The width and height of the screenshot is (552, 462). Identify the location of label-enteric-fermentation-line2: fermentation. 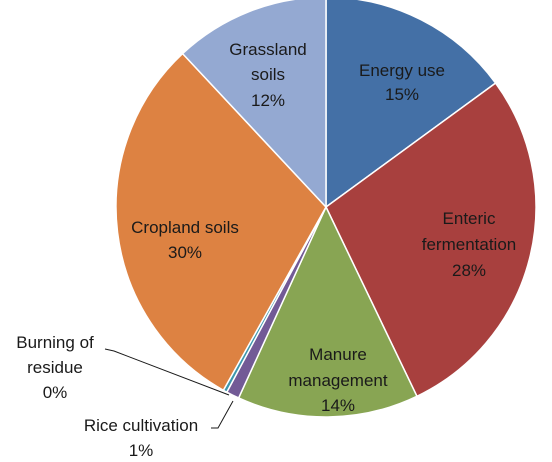
(469, 244).